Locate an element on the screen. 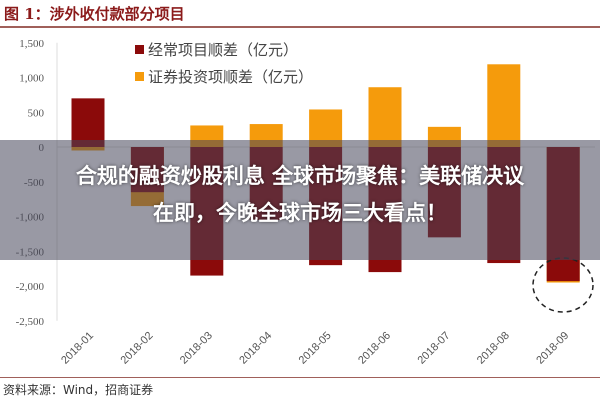 This screenshot has width=600, height=400. legend-label: 证券投资项顺差（亿元） is located at coordinates (230, 77).